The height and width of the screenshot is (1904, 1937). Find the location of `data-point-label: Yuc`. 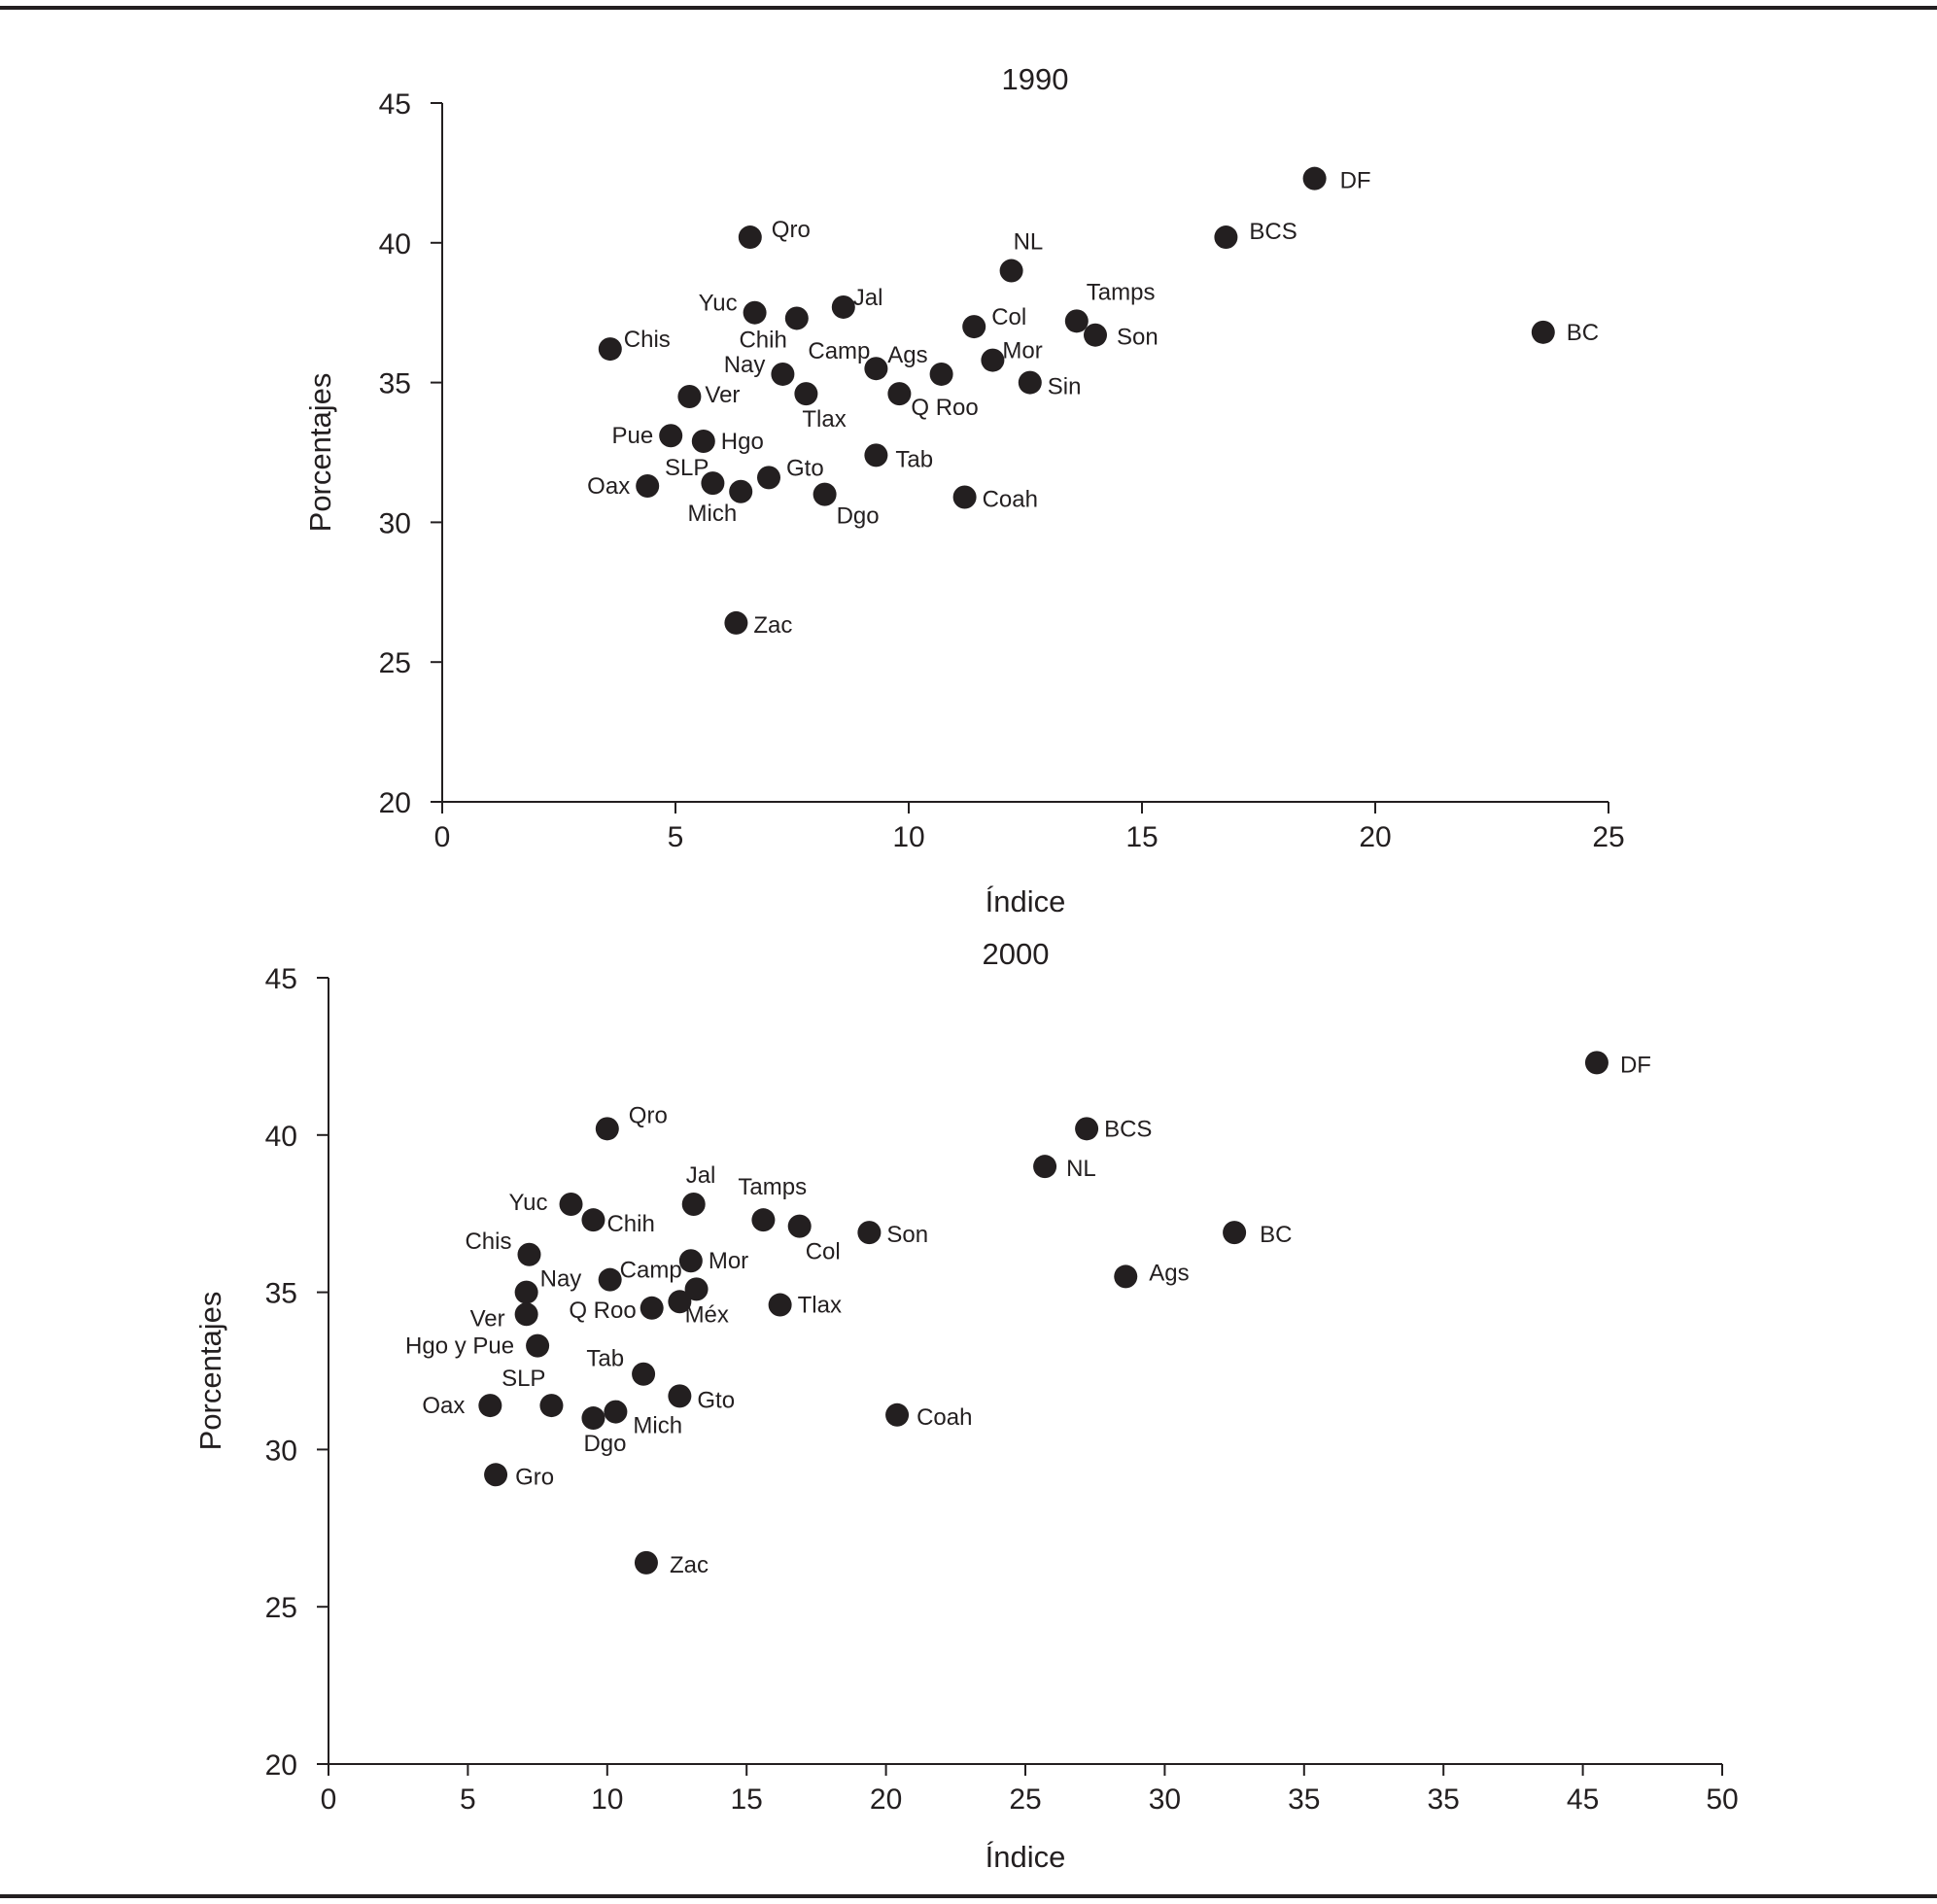

data-point-label: Yuc is located at coordinates (718, 304).